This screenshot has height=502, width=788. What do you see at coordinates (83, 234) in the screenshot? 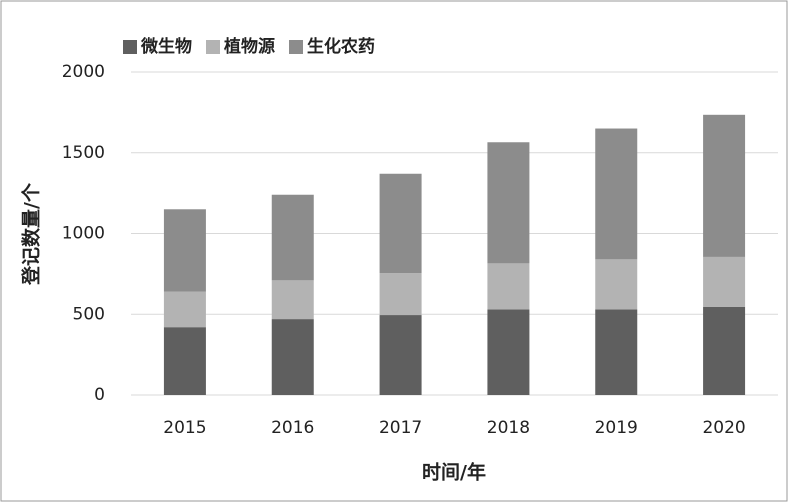
I see `y-tick-label: 1000` at bounding box center [83, 234].